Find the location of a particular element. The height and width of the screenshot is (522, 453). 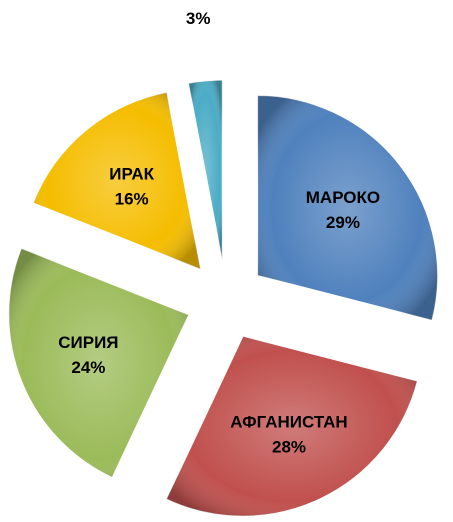

slice-value: 16% is located at coordinates (132, 198).